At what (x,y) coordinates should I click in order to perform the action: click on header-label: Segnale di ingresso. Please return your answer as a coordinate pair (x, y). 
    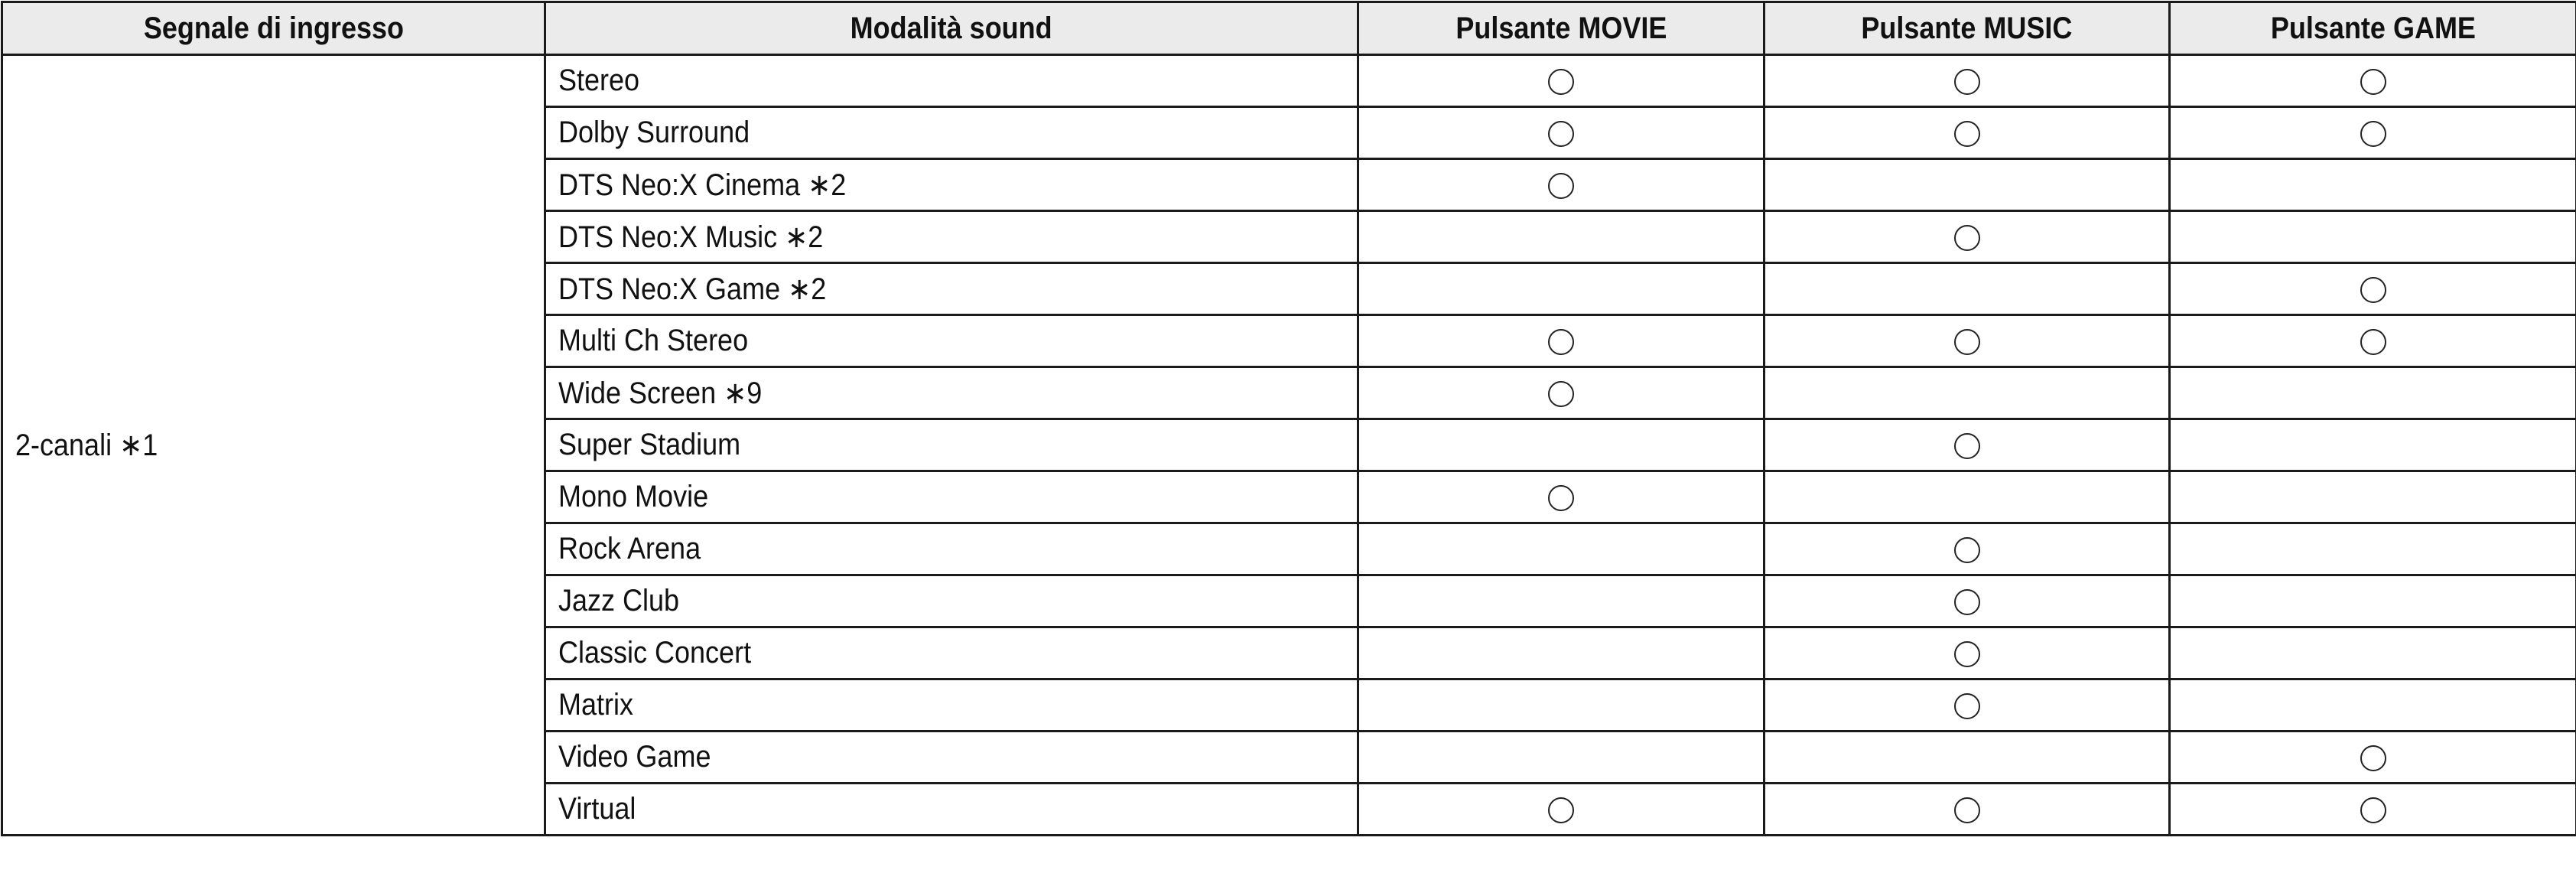
    Looking at the image, I should click on (273, 28).